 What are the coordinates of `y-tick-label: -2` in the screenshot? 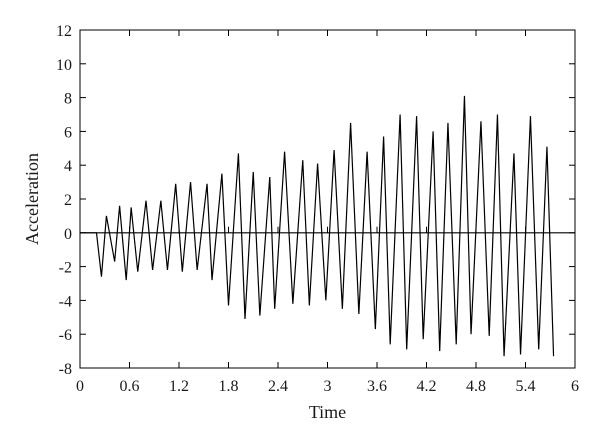 It's located at (65, 268).